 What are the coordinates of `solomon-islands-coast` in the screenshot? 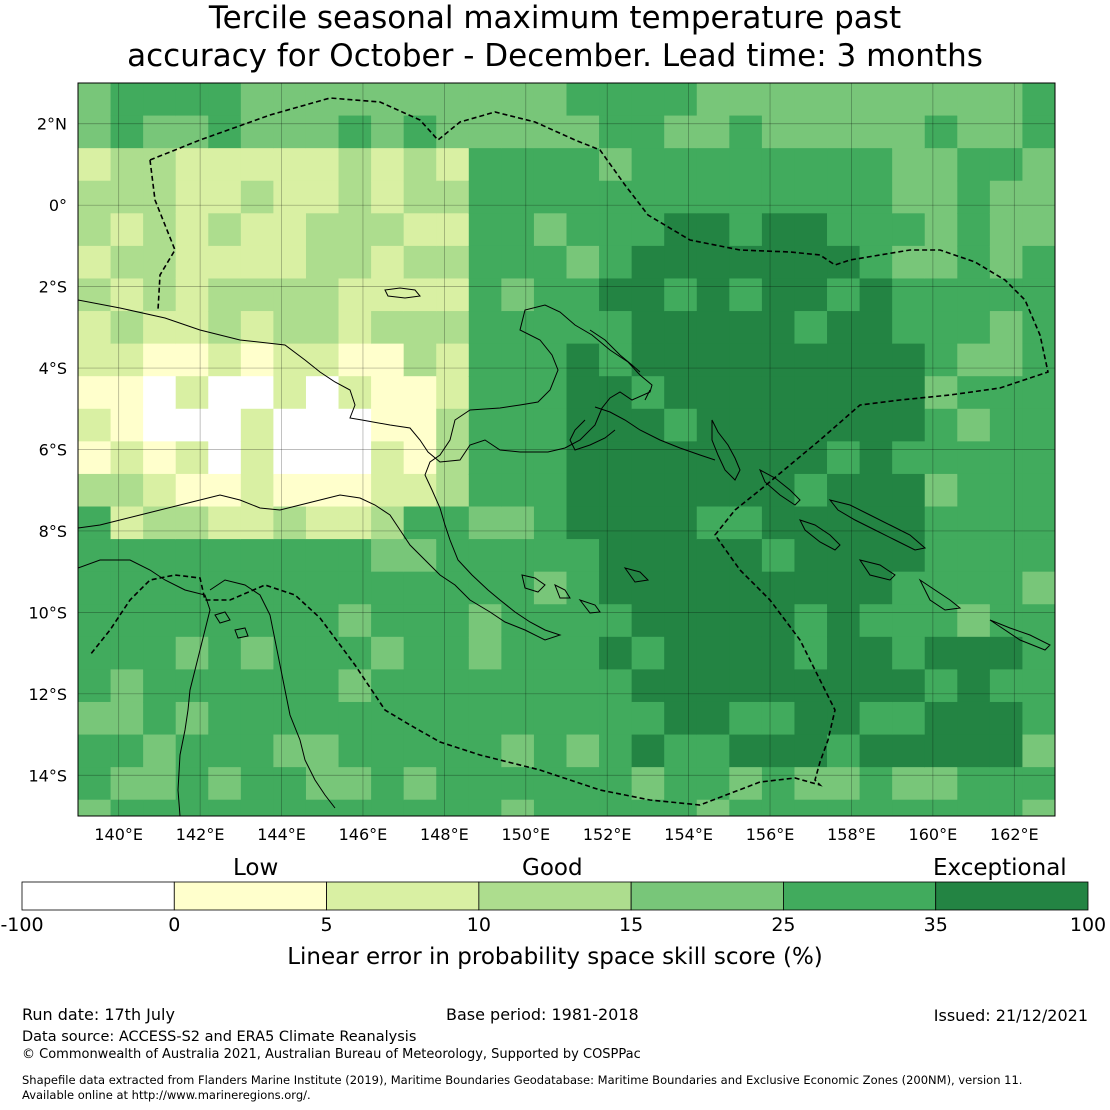 It's located at (905, 559).